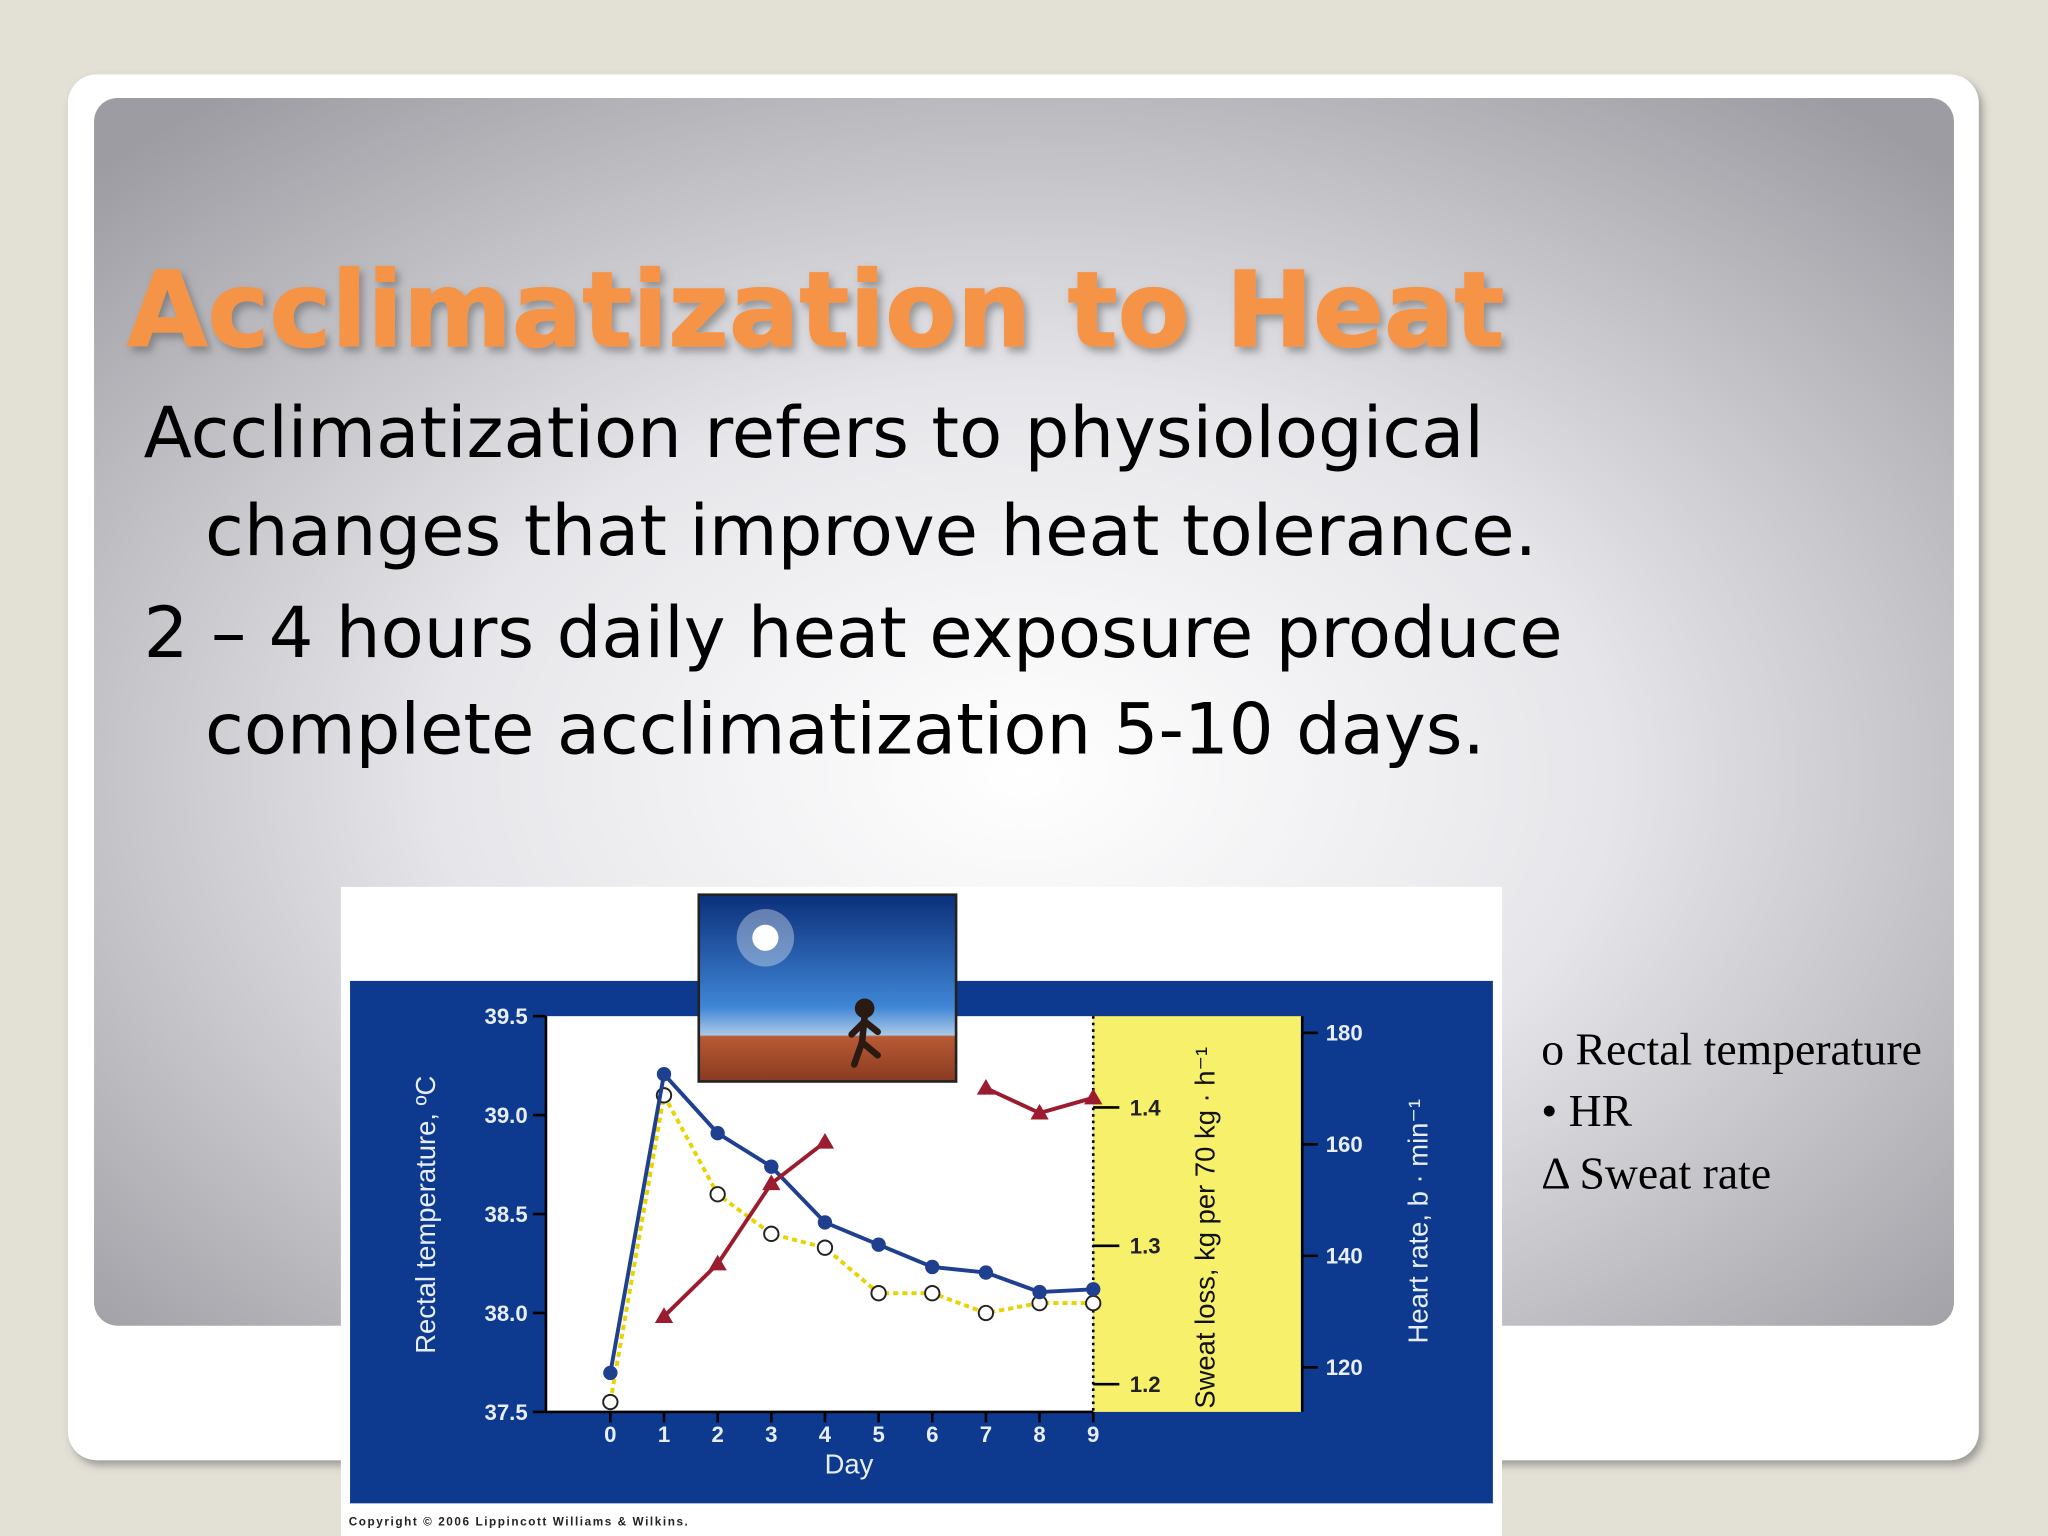 The height and width of the screenshot is (1536, 2048). What do you see at coordinates (1039, 1434) in the screenshot?
I see `x-tick-label: 8` at bounding box center [1039, 1434].